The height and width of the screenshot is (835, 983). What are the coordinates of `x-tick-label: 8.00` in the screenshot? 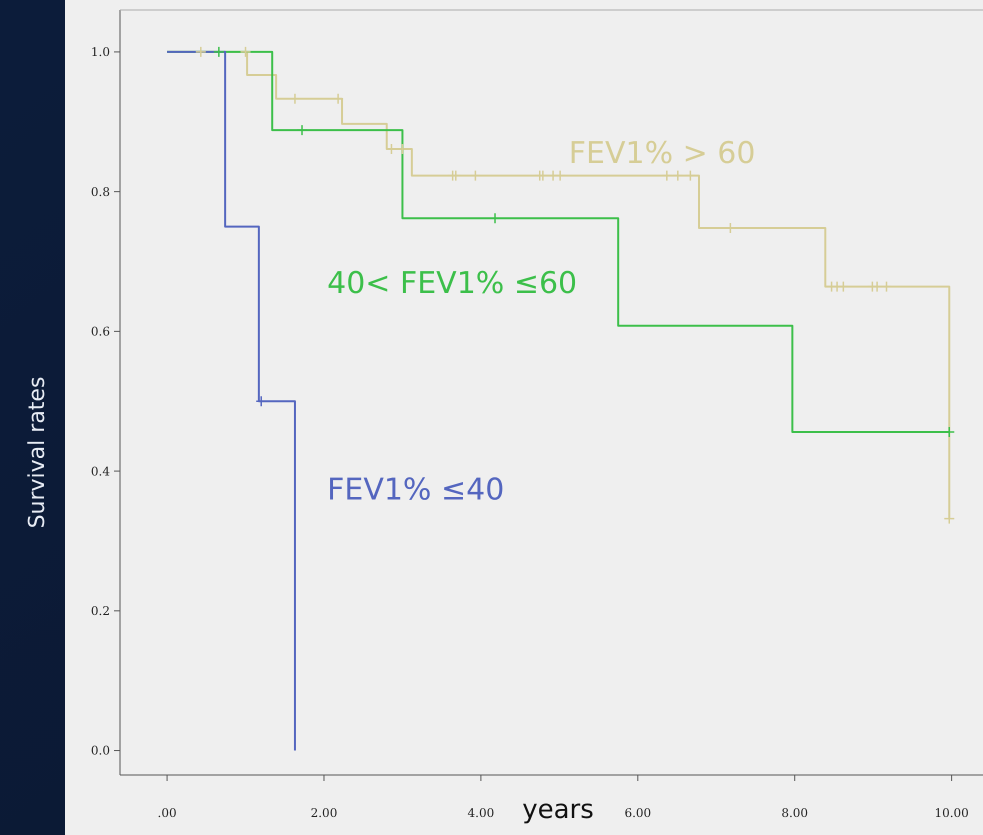 It's located at (794, 813).